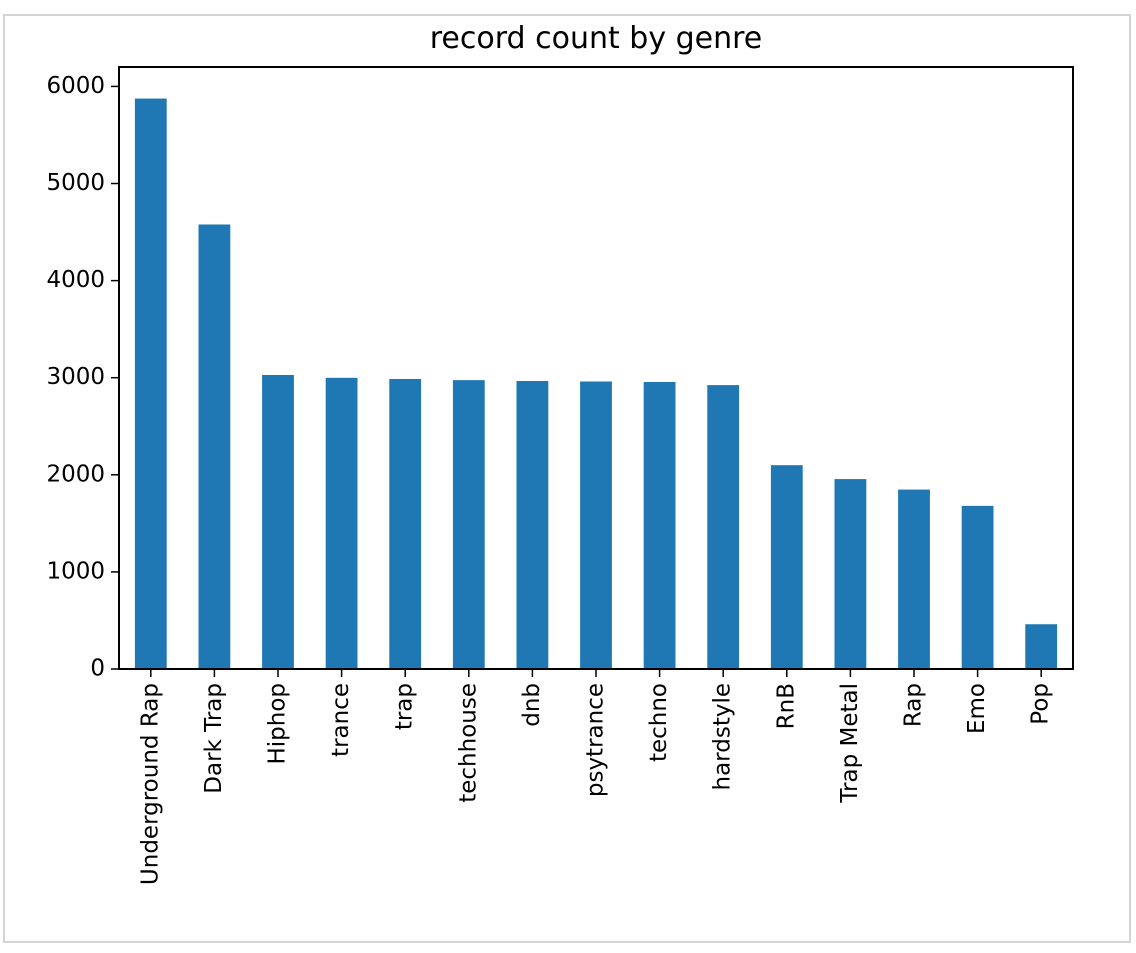 This screenshot has width=1136, height=953. What do you see at coordinates (468, 743) in the screenshot?
I see `x-tick-label: techhouse` at bounding box center [468, 743].